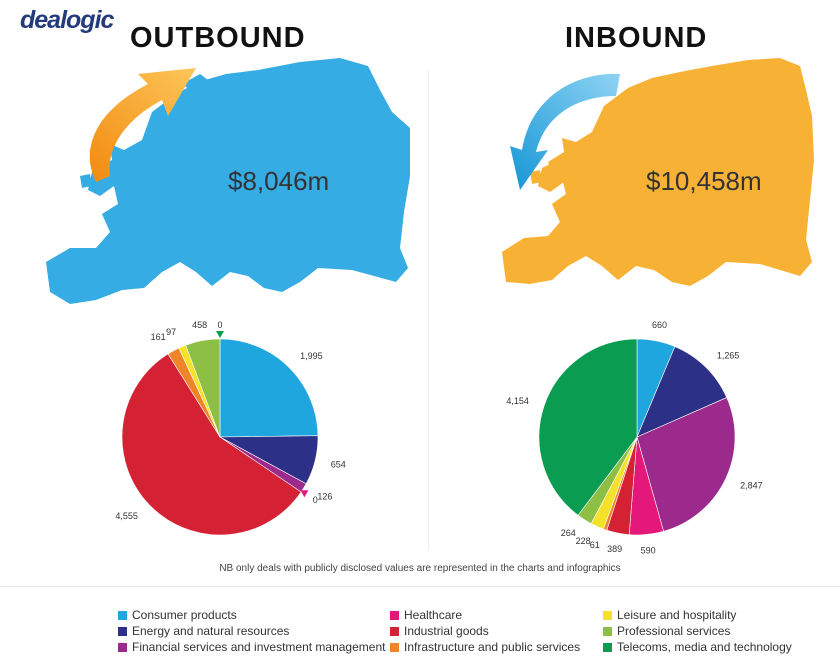  What do you see at coordinates (674, 631) in the screenshot?
I see `legend-label: Professional services` at bounding box center [674, 631].